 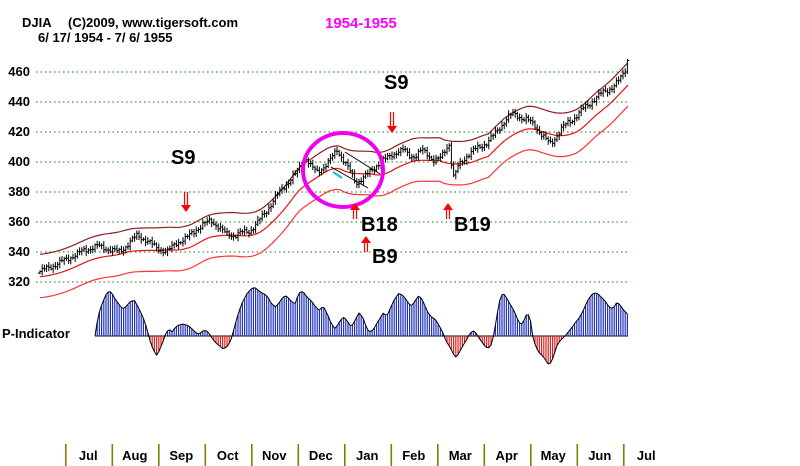 I want to click on month-label: May, so click(x=553, y=455).